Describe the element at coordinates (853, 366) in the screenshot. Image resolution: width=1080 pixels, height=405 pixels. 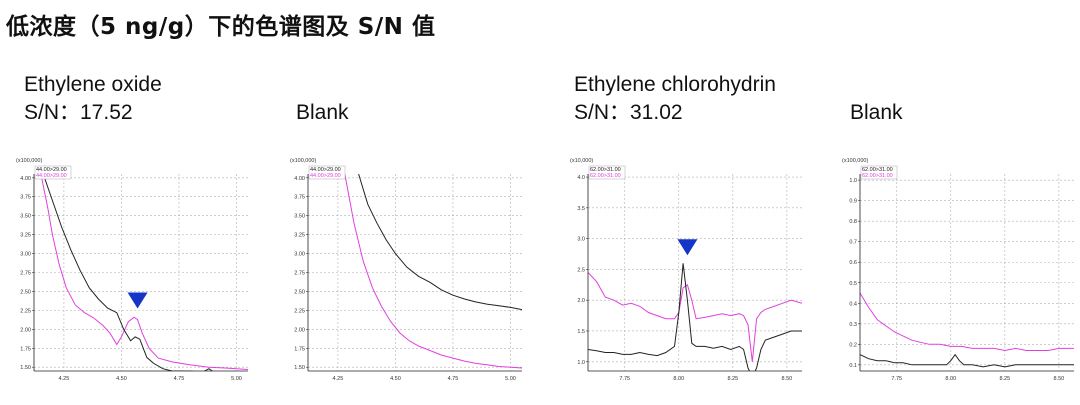
I see `y-tick-label: 0.1` at that location.